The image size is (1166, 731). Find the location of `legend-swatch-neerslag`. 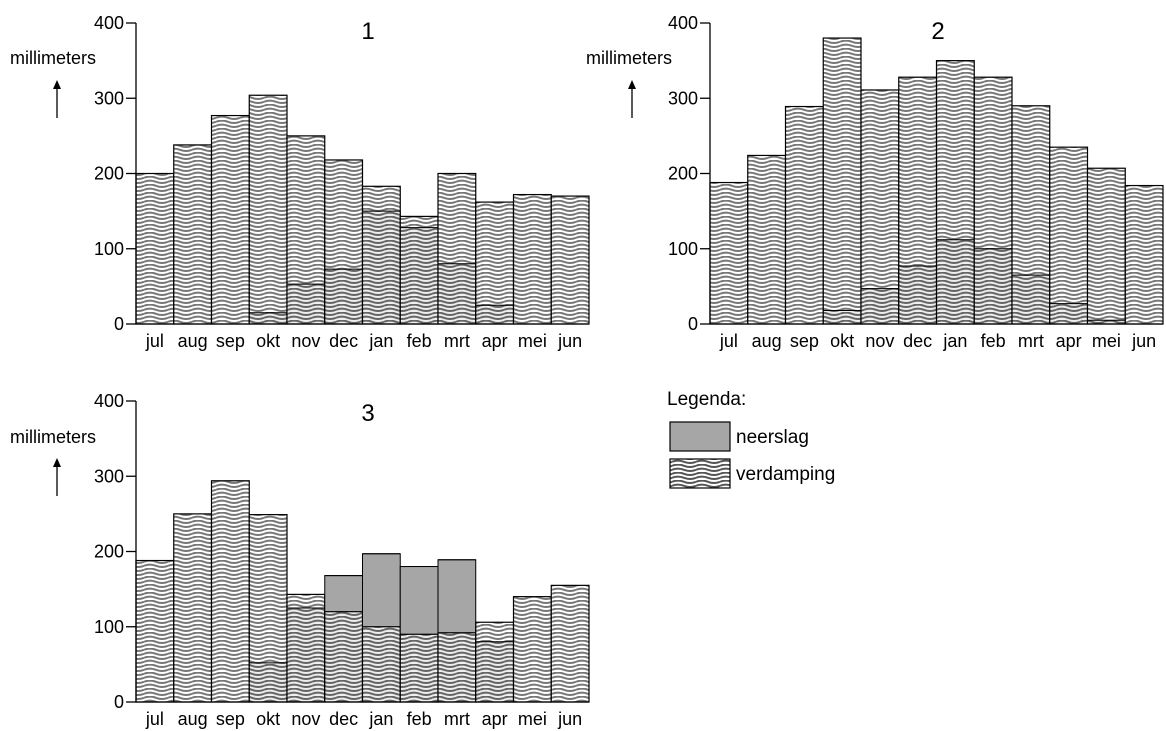

legend-swatch-neerslag is located at coordinates (700, 436).